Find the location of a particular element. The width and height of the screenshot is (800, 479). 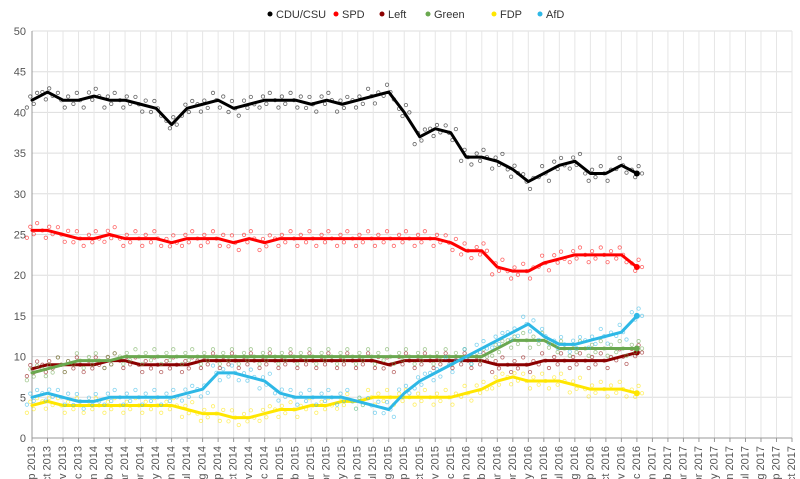

x-tick-label: Jan 2016 is located at coordinates (466, 462).